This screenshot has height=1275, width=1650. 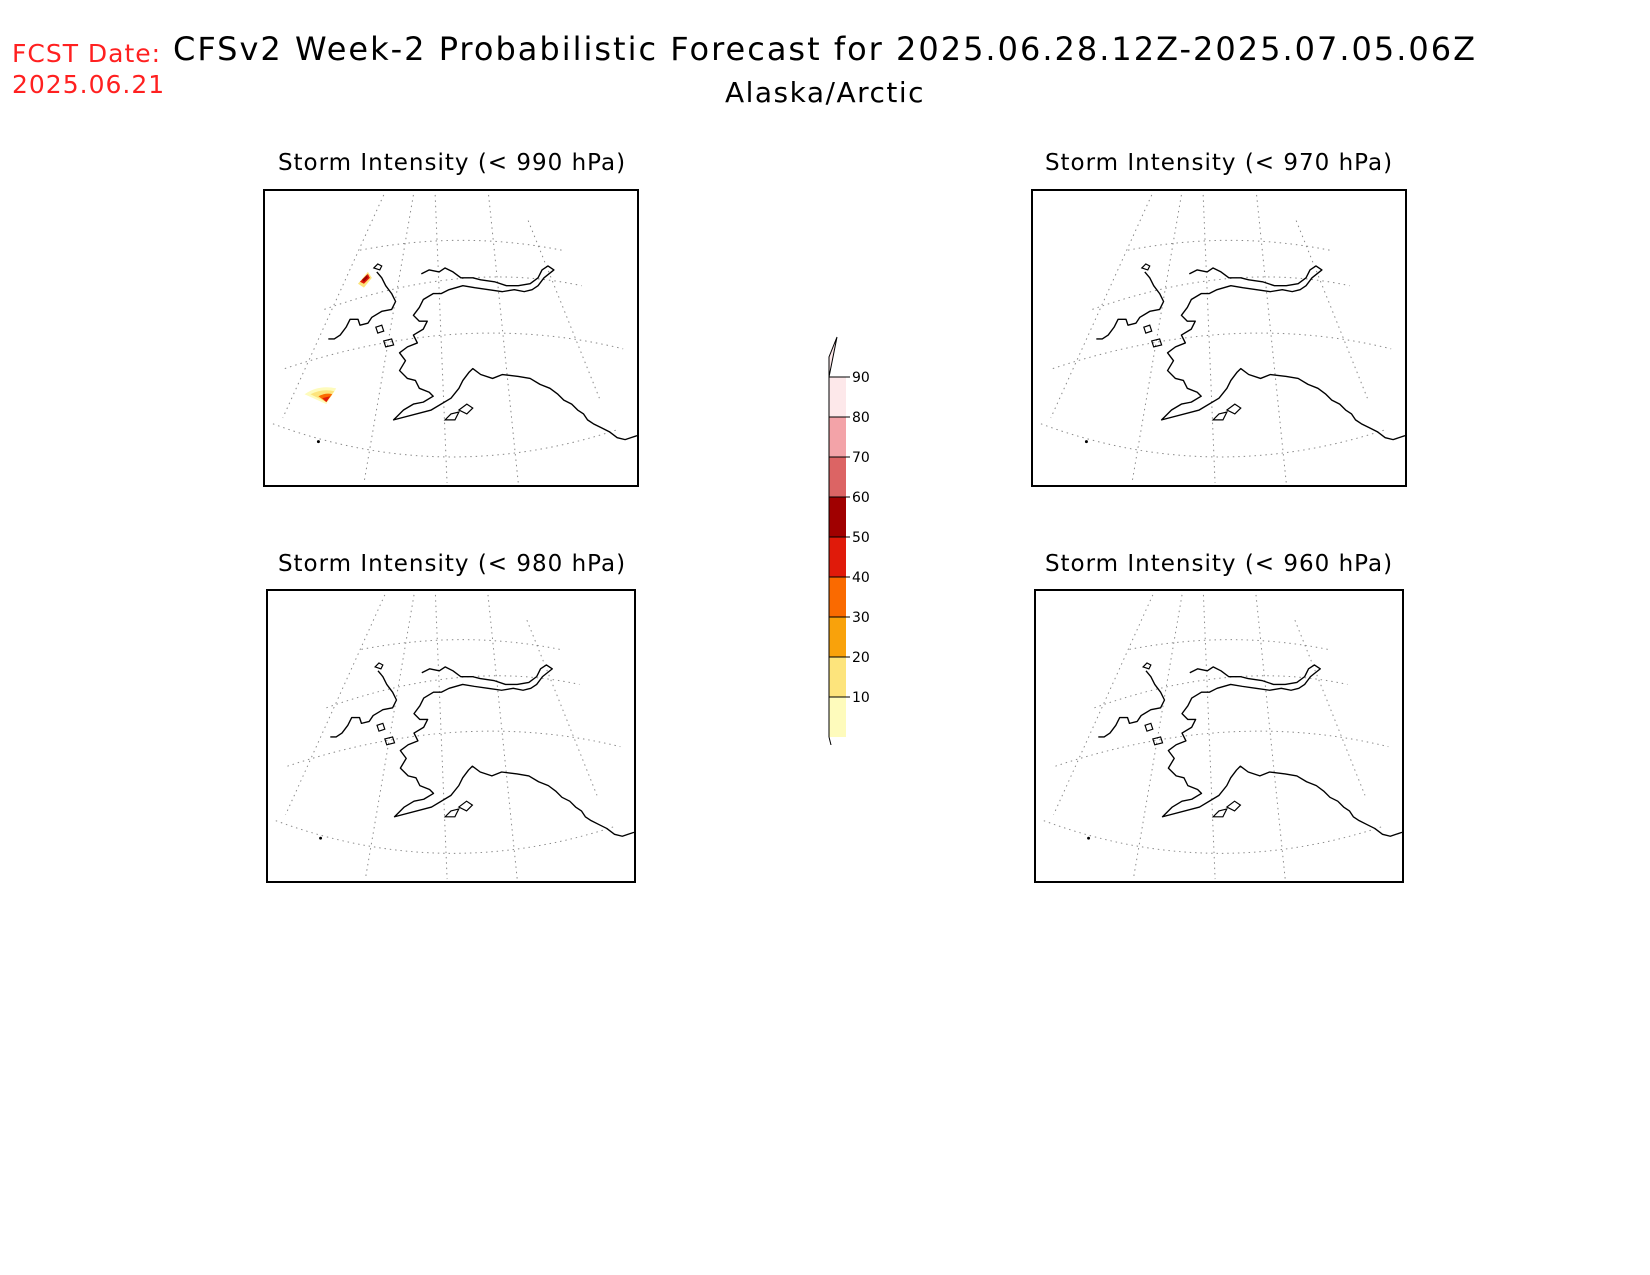 What do you see at coordinates (861, 578) in the screenshot?
I see `colorbar-label: 40` at bounding box center [861, 578].